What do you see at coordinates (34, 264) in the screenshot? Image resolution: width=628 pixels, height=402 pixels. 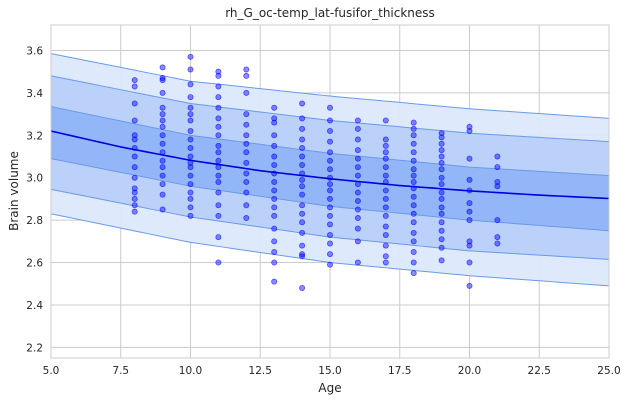 I see `y-tick-label: 2.6` at bounding box center [34, 264].